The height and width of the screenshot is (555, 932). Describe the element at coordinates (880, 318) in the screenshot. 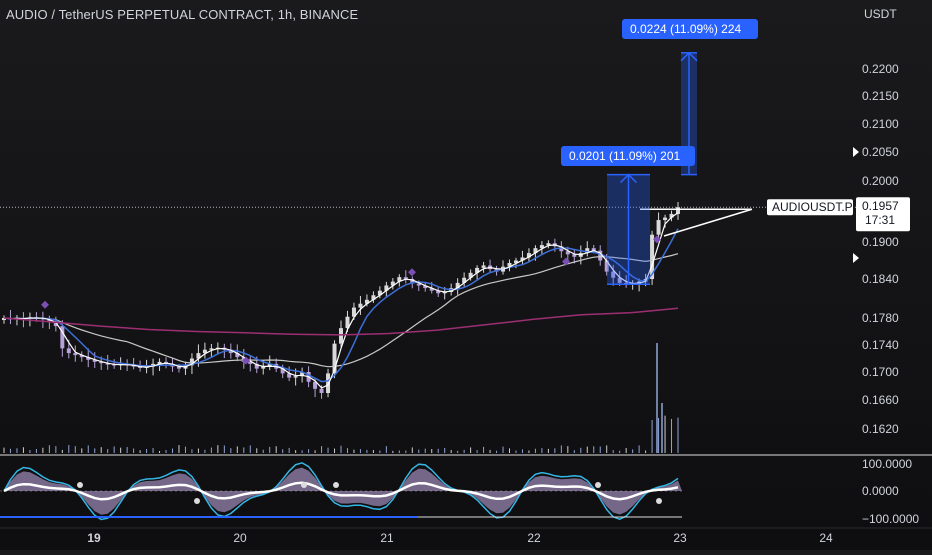

I see `price-tick-label: 0.1780` at that location.